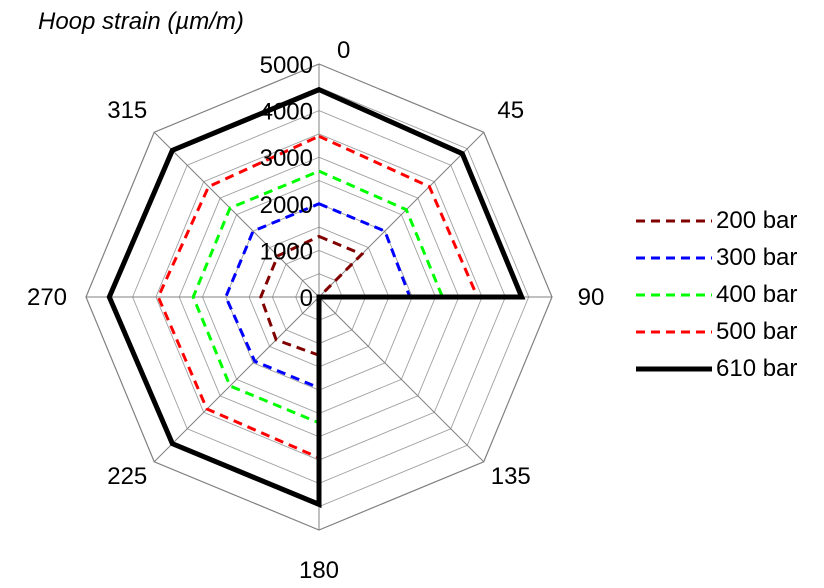  Describe the element at coordinates (306, 298) in the screenshot. I see `radial-tick-label: 0` at that location.